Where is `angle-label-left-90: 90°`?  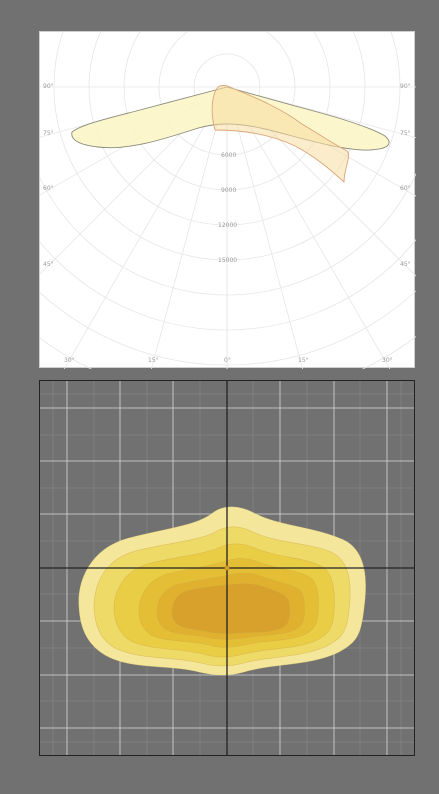 angle-label-left-90: 90° is located at coordinates (48, 86).